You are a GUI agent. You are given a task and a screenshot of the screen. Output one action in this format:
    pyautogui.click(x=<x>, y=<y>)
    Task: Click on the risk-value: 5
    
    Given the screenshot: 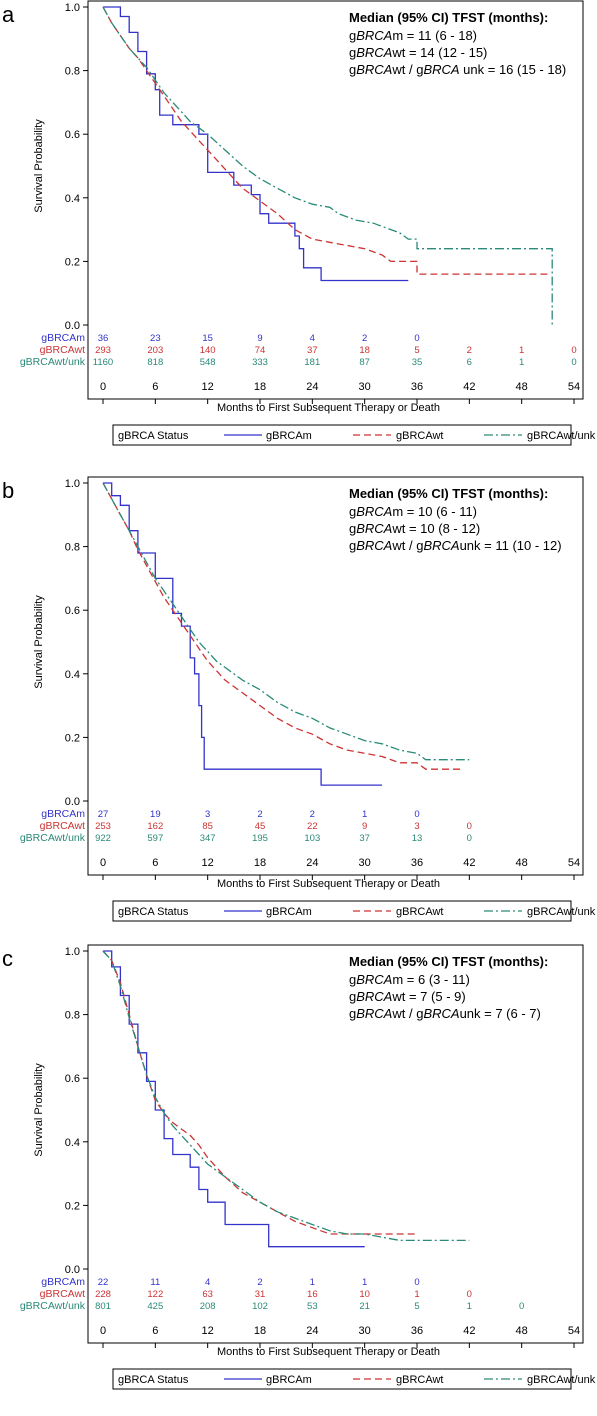 What is the action you would take?
    pyautogui.click(x=416, y=350)
    